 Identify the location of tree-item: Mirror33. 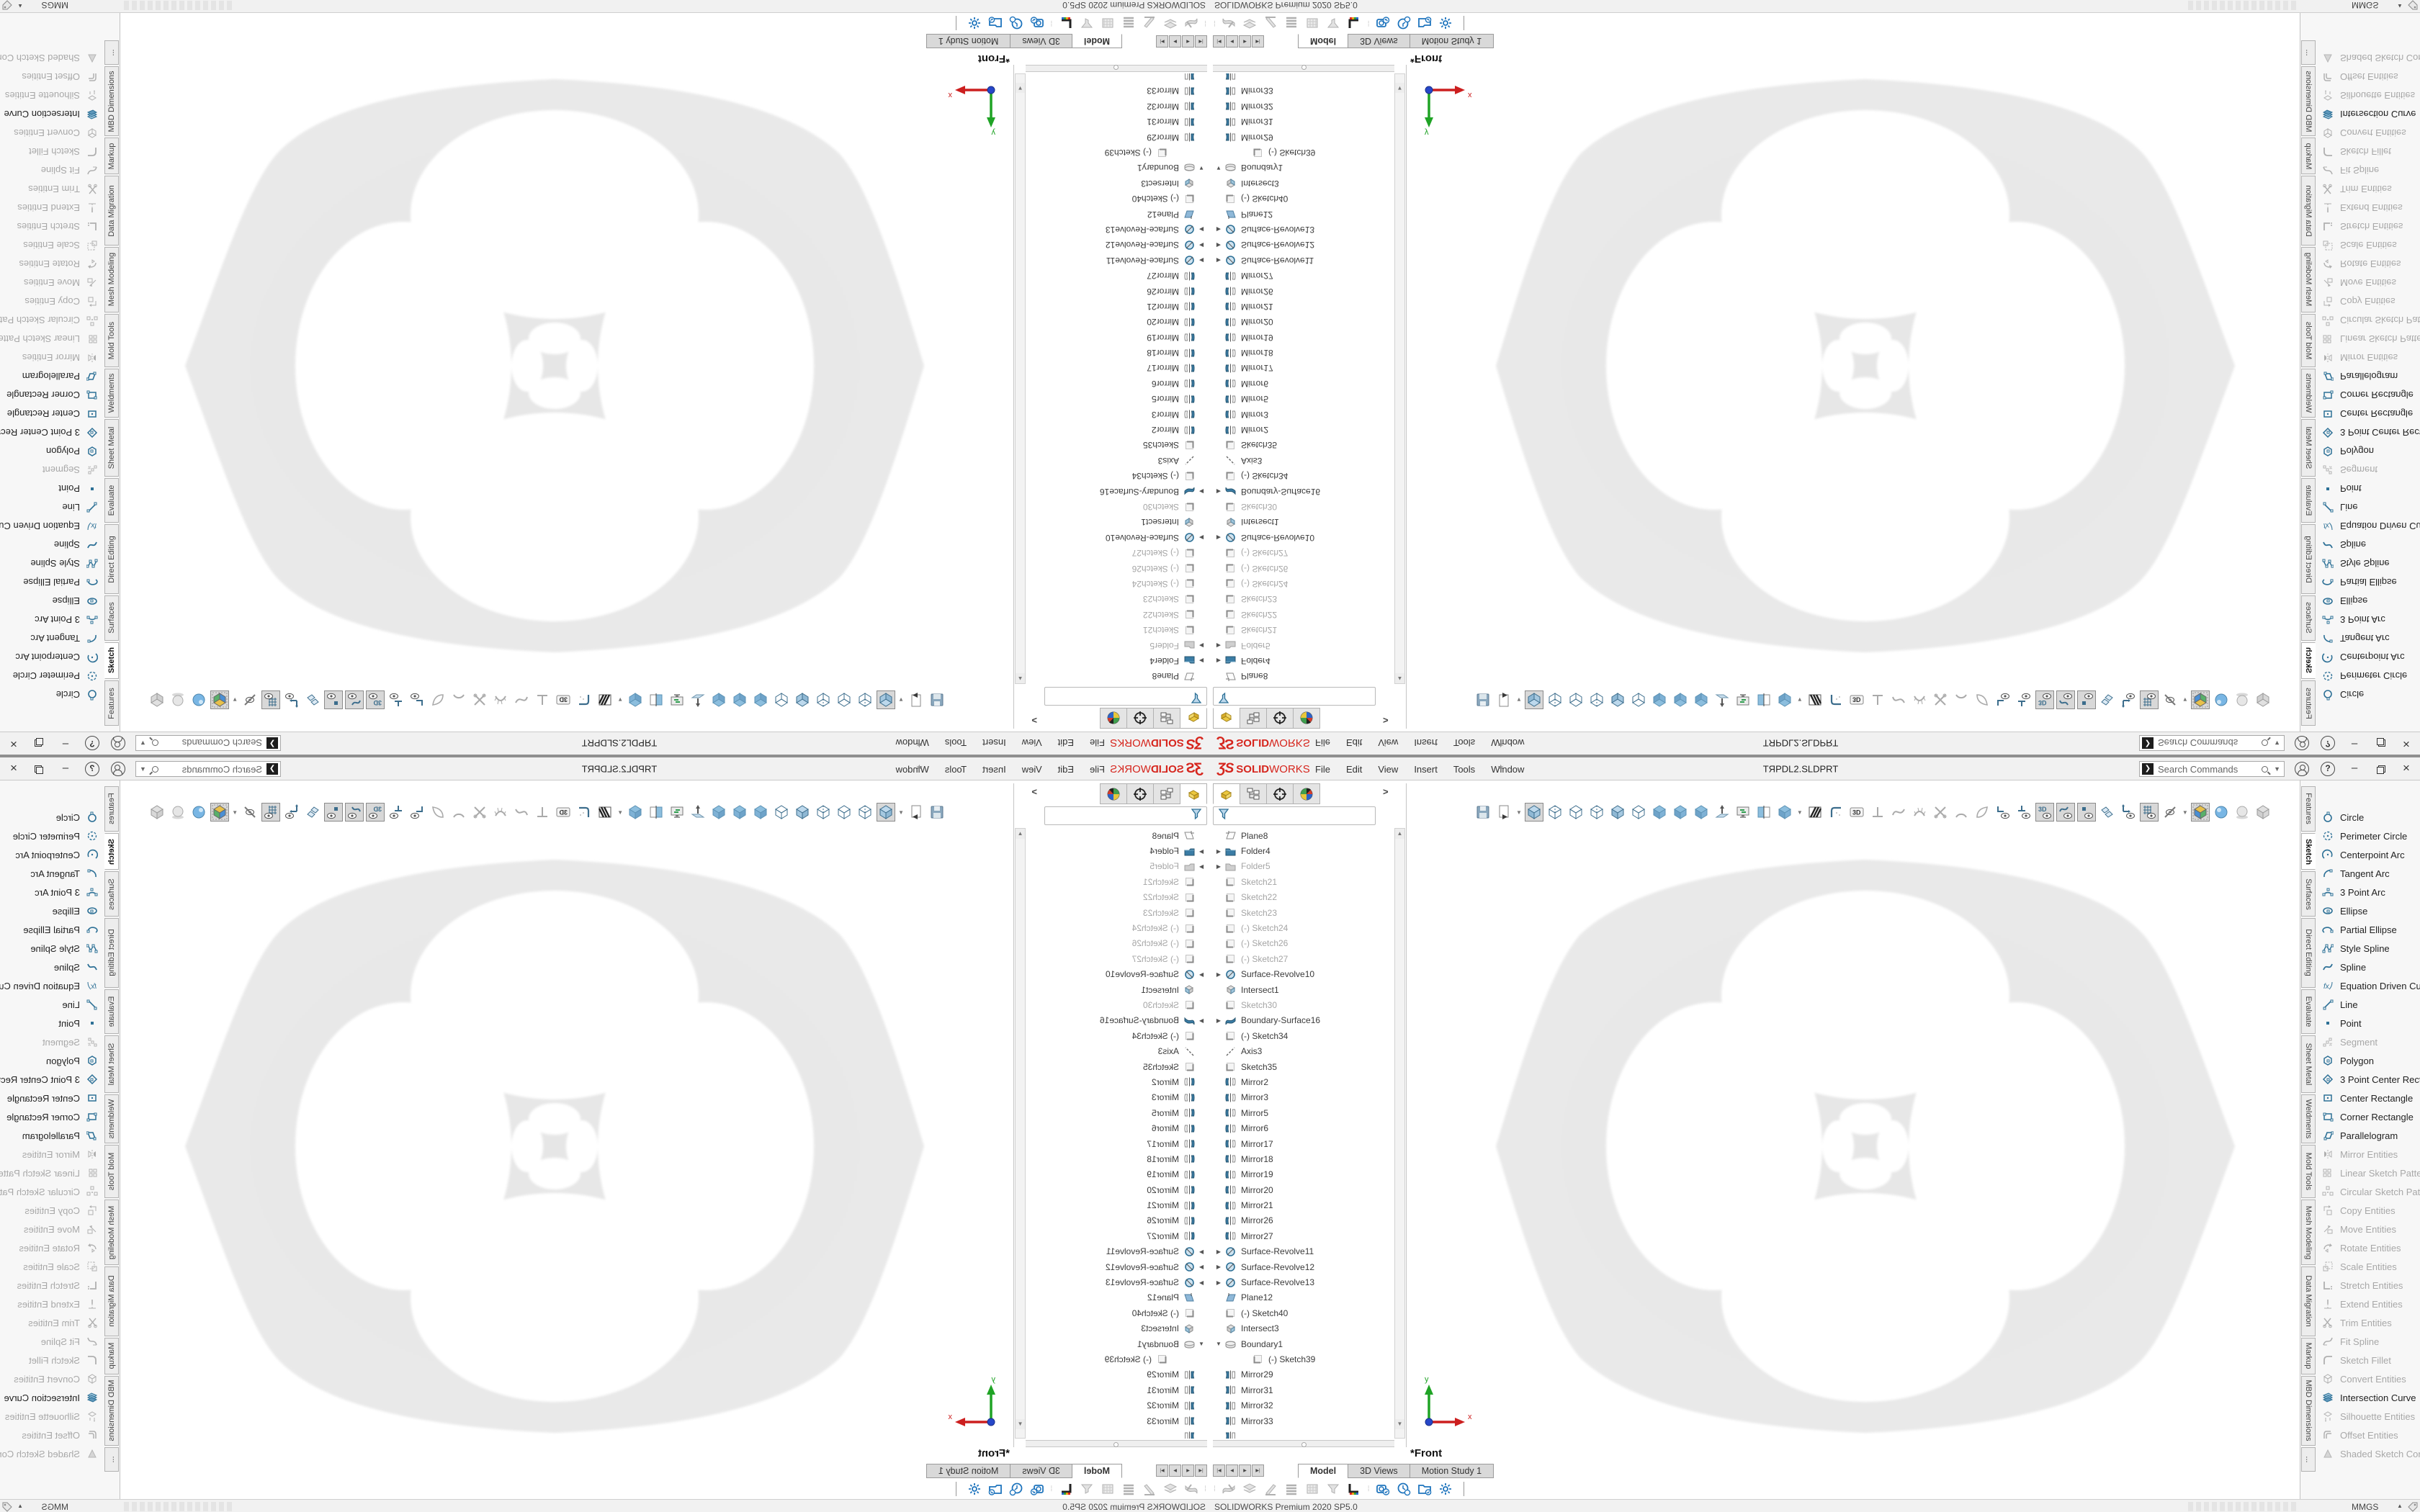
(1303, 1420).